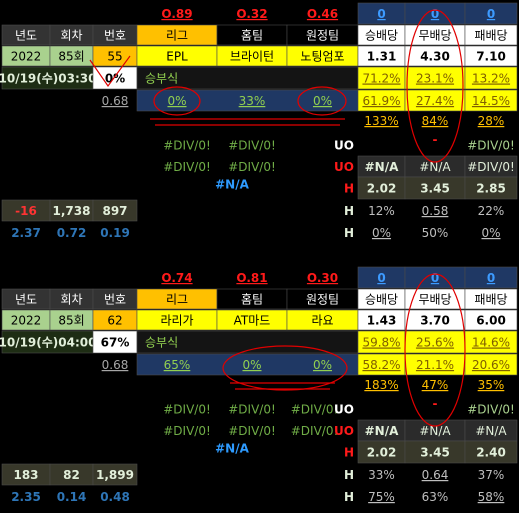 This screenshot has height=513, width=519. Describe the element at coordinates (491, 121) in the screenshot. I see `ratio-sum: 28%` at that location.